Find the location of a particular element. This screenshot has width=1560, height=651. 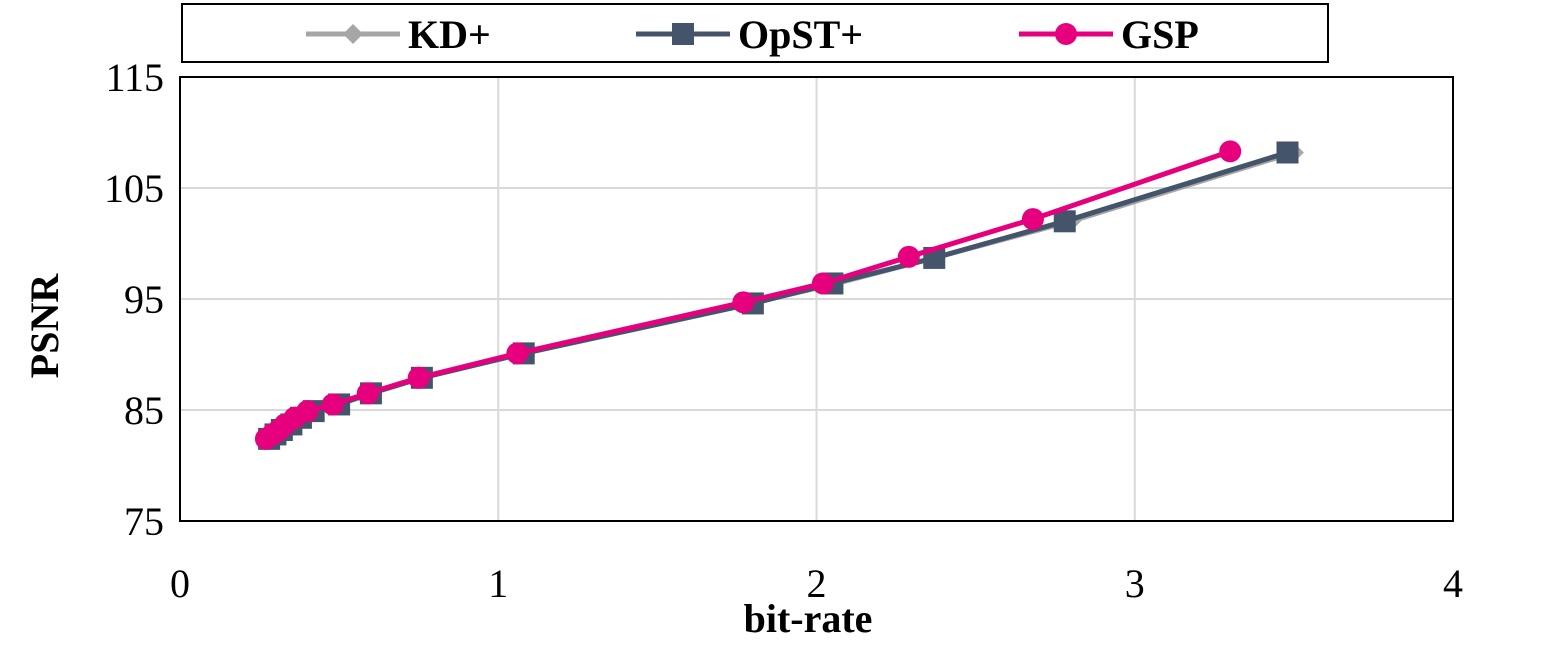

x-tick-label: 4 is located at coordinates (1453, 583).